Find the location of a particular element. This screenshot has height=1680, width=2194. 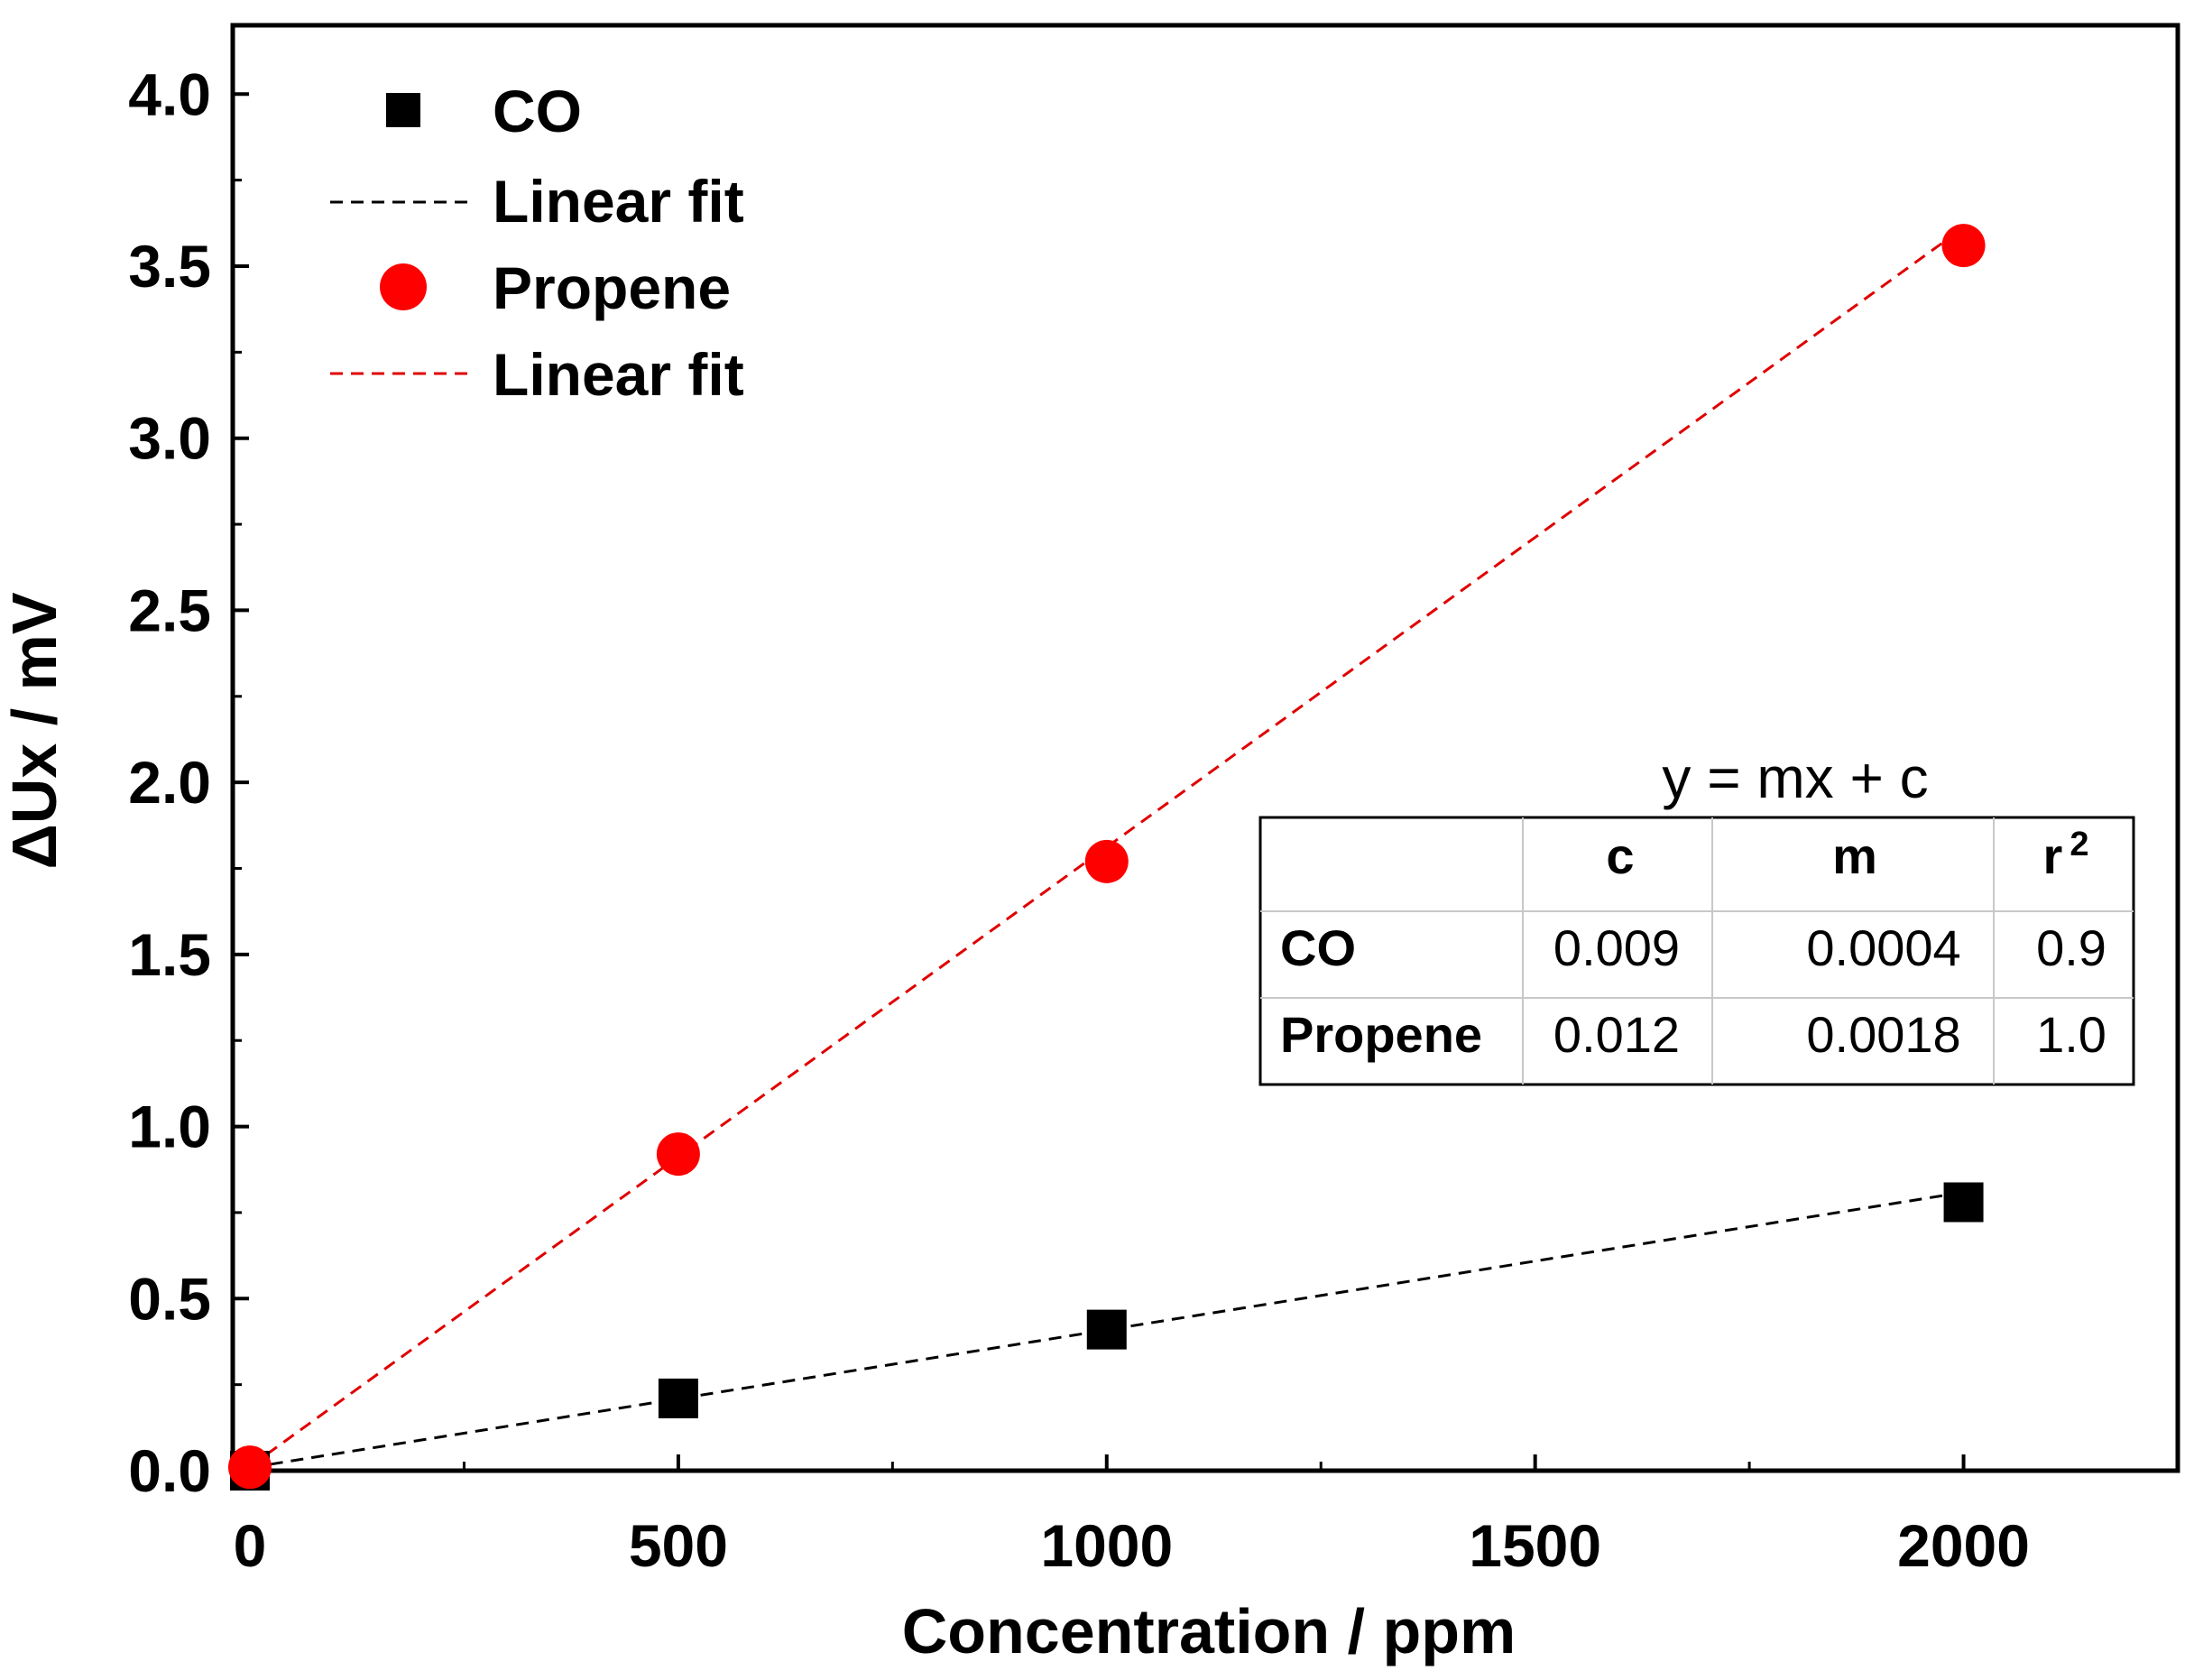

x-tick-label: 0 is located at coordinates (251, 1545).